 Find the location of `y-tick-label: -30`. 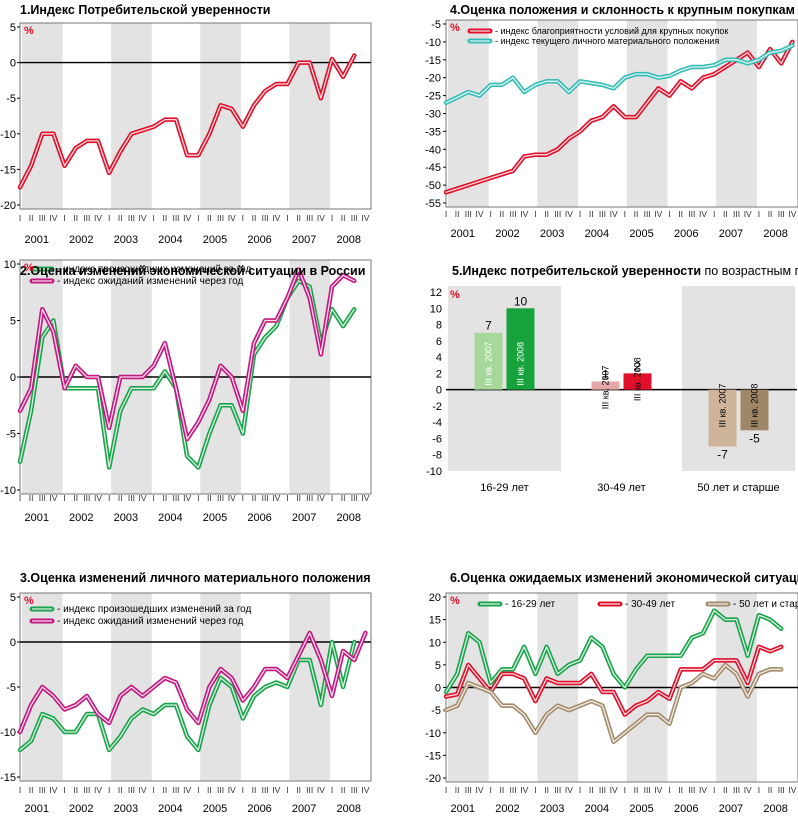

y-tick-label: -30 is located at coordinates (433, 115).